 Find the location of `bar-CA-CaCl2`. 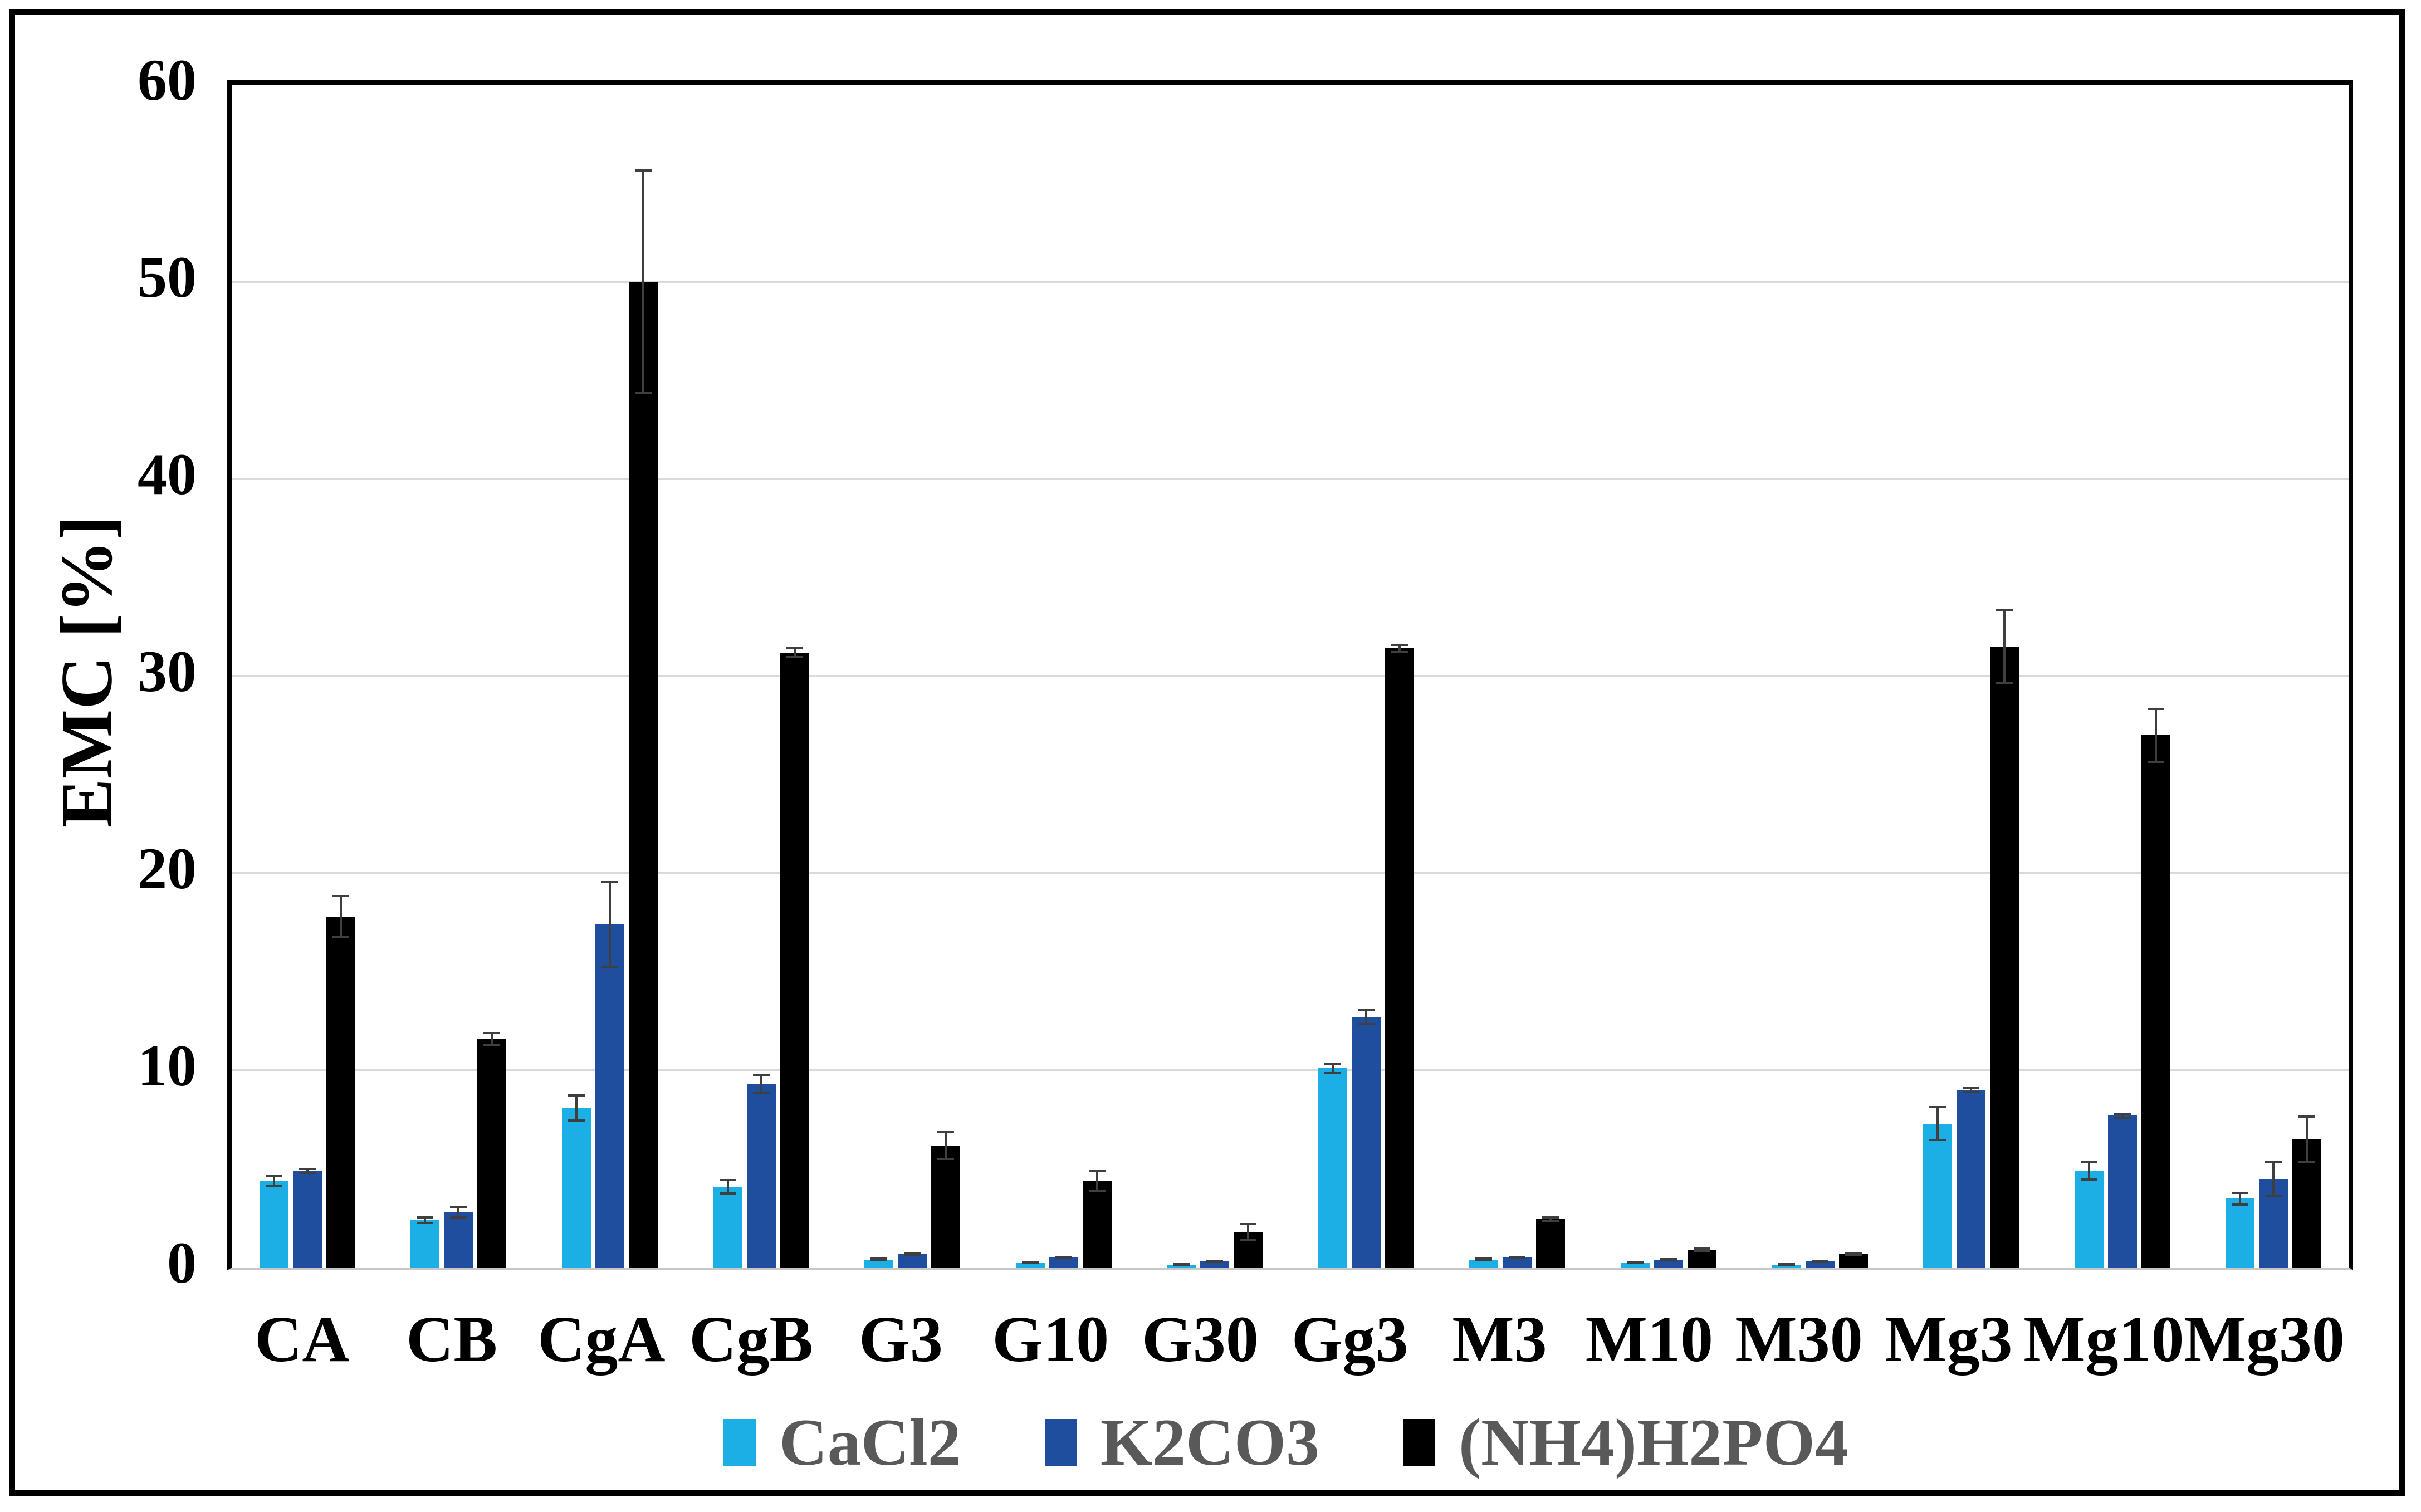

bar-CA-CaCl2 is located at coordinates (273, 1224).